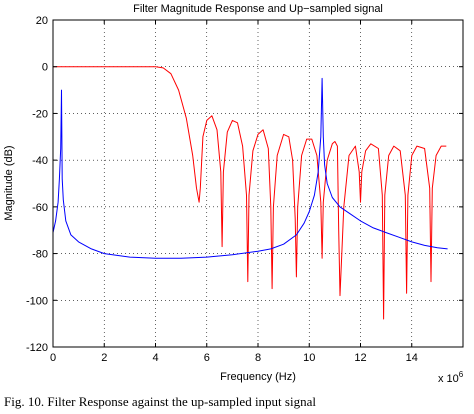 The image size is (474, 414). I want to click on y-tick-label: -20, so click(40, 114).